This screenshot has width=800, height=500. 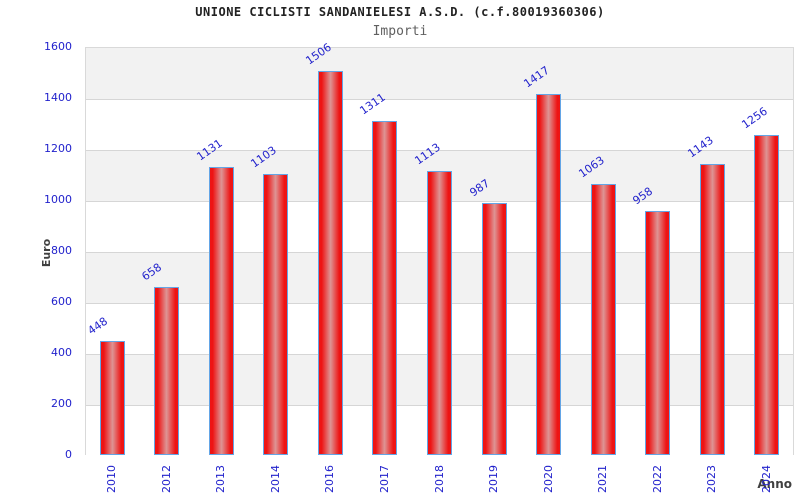 What do you see at coordinates (603, 479) in the screenshot?
I see `x-tick-label: 2021` at bounding box center [603, 479].